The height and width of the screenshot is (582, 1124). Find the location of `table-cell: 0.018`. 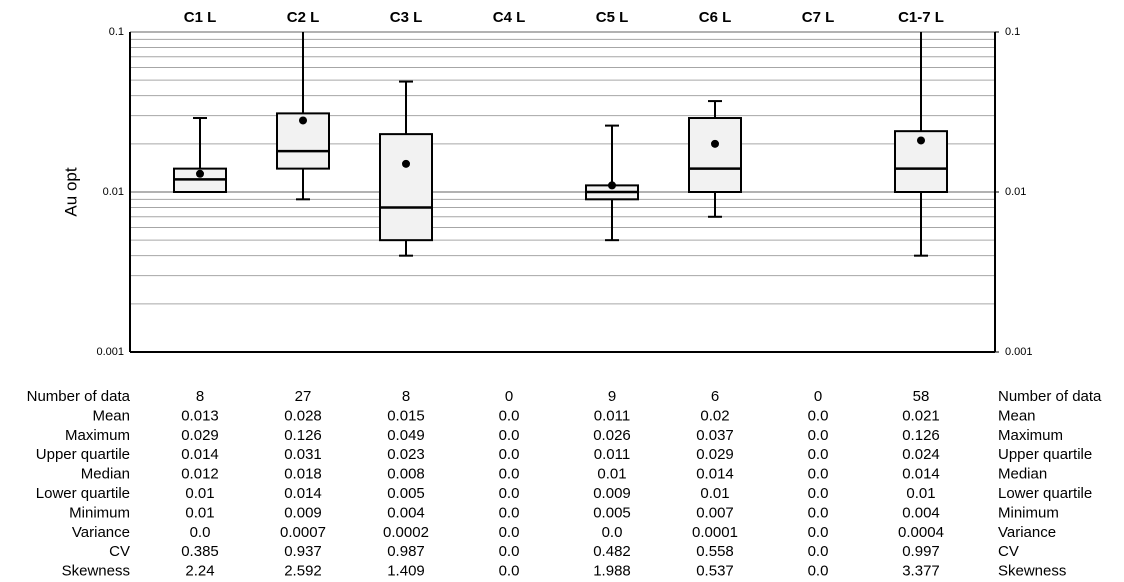

table-cell: 0.018 is located at coordinates (303, 474).